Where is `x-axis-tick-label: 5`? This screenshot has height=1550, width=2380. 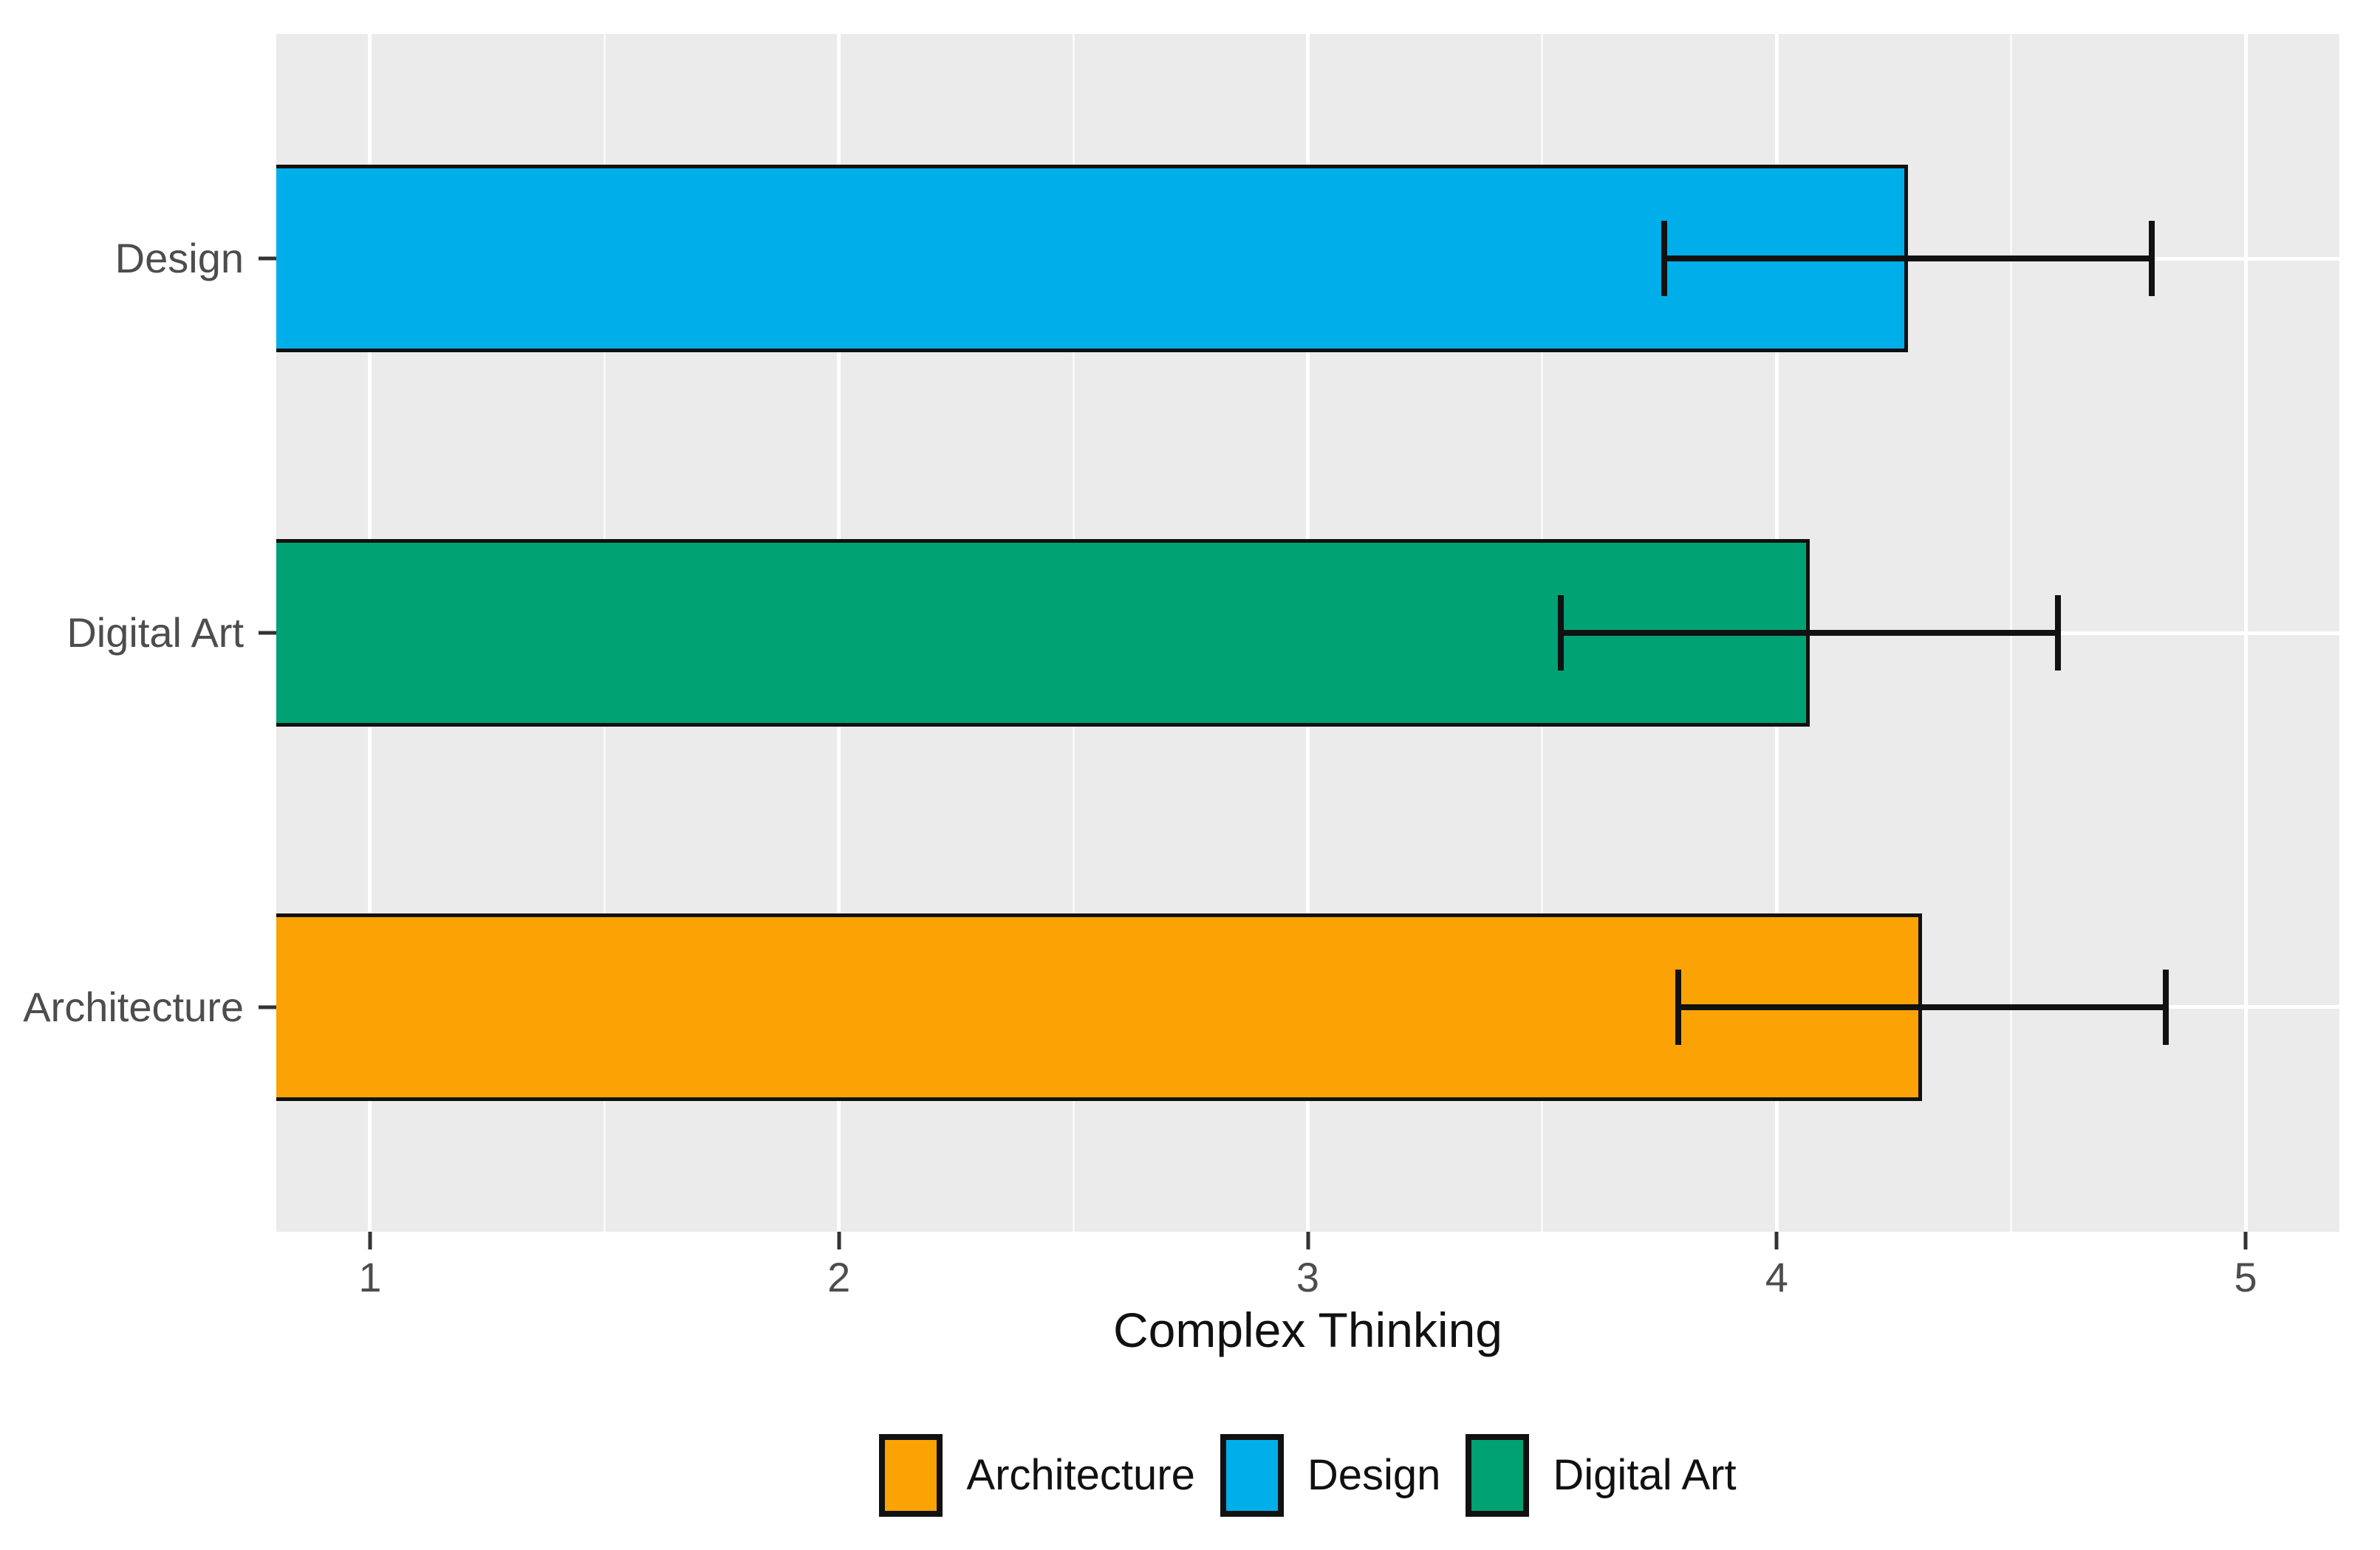 x-axis-tick-label: 5 is located at coordinates (2245, 1277).